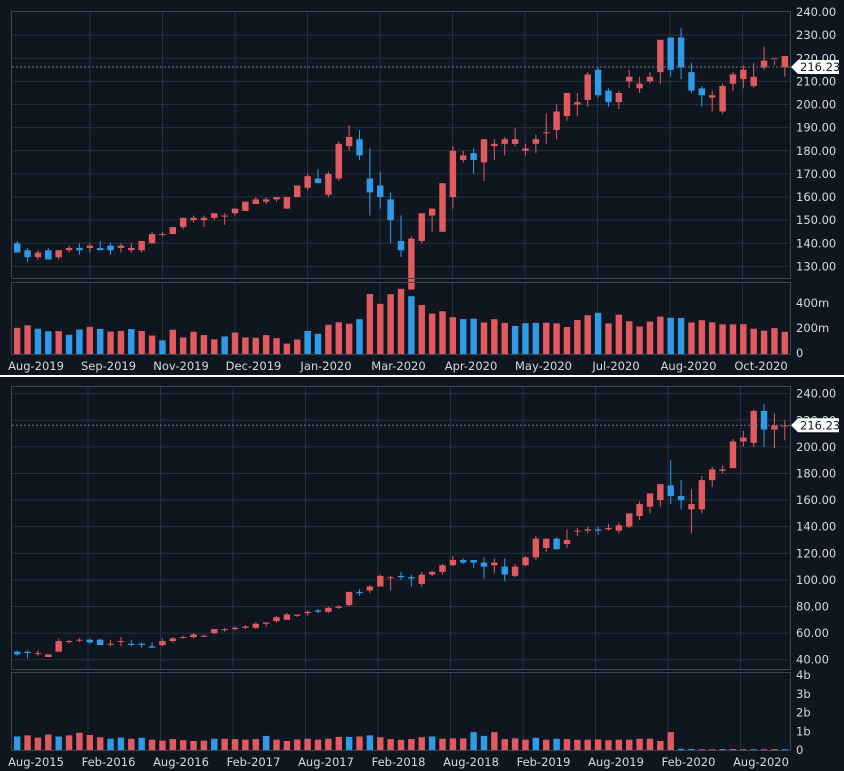 The image size is (844, 771). I want to click on x-tick-label: Aug-2018, so click(471, 762).